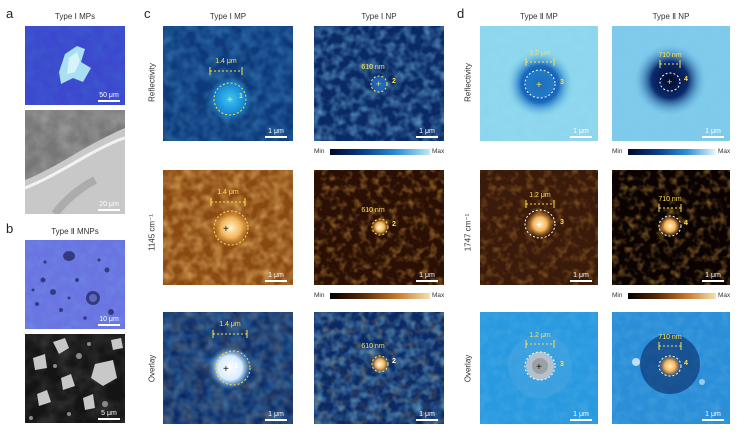 The width and height of the screenshot is (750, 441). What do you see at coordinates (75, 284) in the screenshot?
I see `optical-image-type2-mnps: 10 μm` at bounding box center [75, 284].